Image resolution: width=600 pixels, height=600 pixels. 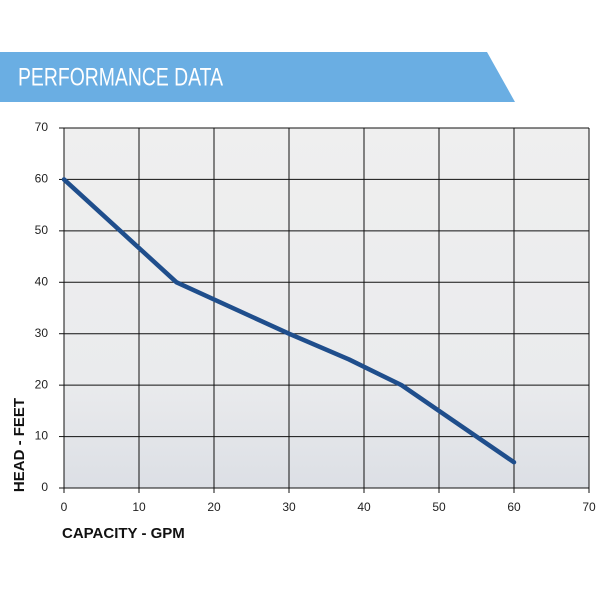 What do you see at coordinates (139, 507) in the screenshot?
I see `x-tick-label: 10` at bounding box center [139, 507].